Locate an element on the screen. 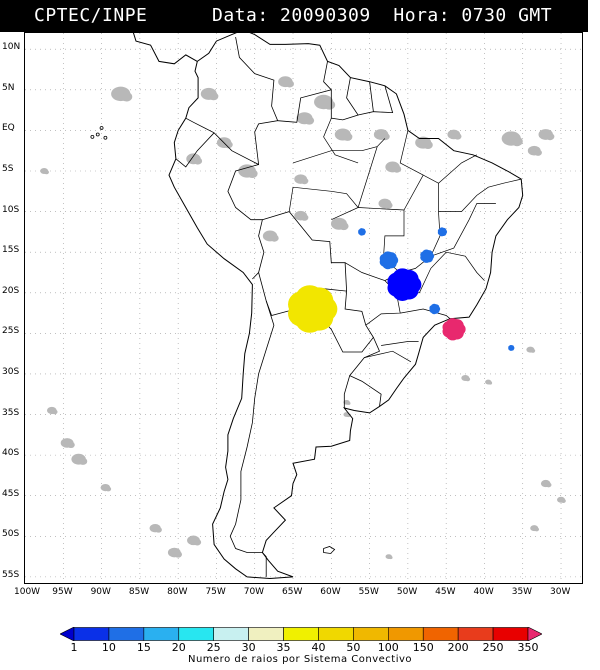  colorbar-arrow-low is located at coordinates (67, 634).